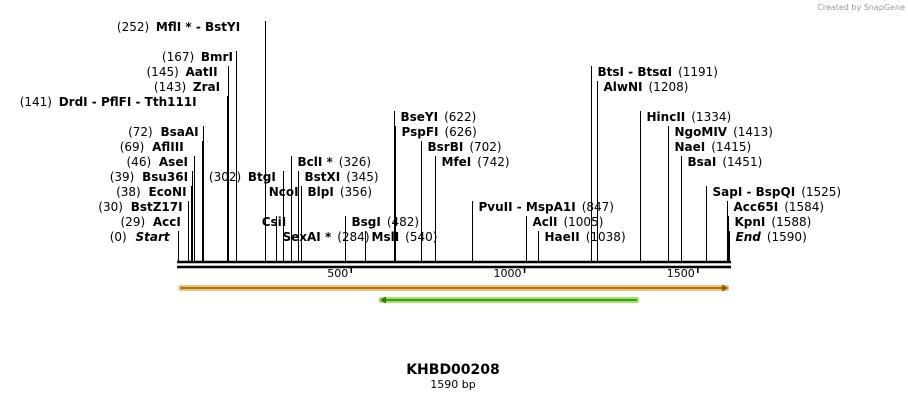 Image resolution: width=908 pixels, height=400 pixels. I want to click on site-label-bstxi: BstXI (345), so click(342, 177).